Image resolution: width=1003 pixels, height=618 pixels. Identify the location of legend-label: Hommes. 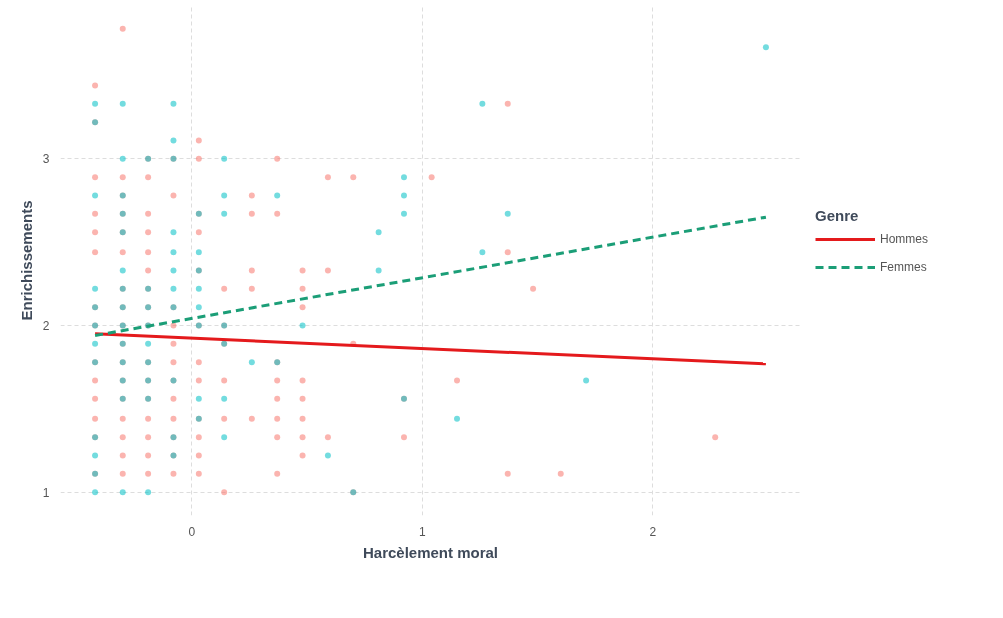
(904, 239).